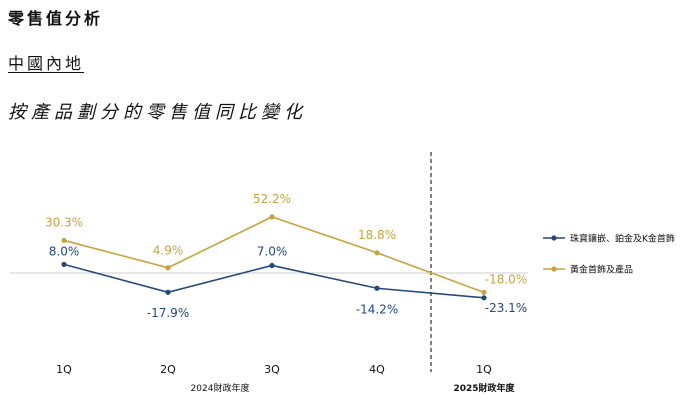 Image resolution: width=700 pixels, height=403 pixels. What do you see at coordinates (157, 112) in the screenshot?
I see `chart-title: 按產品劃分的零售值同比變化` at bounding box center [157, 112].